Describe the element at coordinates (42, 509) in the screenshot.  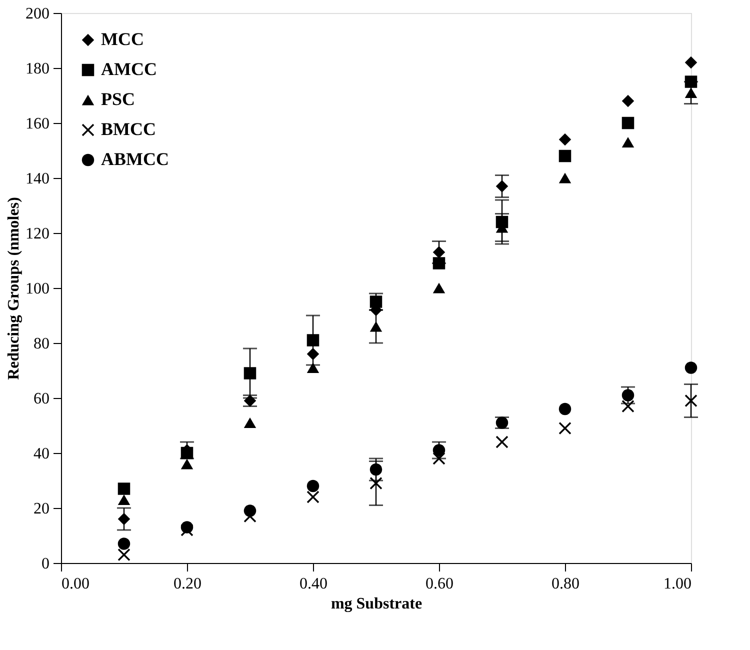
I see `y-tick-label: 20` at that location.